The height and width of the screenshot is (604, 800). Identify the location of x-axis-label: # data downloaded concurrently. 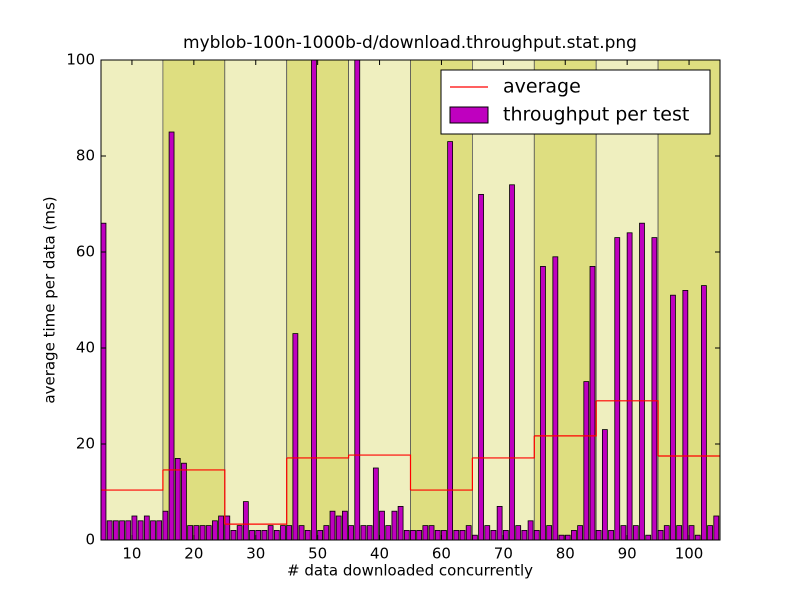
(410, 571).